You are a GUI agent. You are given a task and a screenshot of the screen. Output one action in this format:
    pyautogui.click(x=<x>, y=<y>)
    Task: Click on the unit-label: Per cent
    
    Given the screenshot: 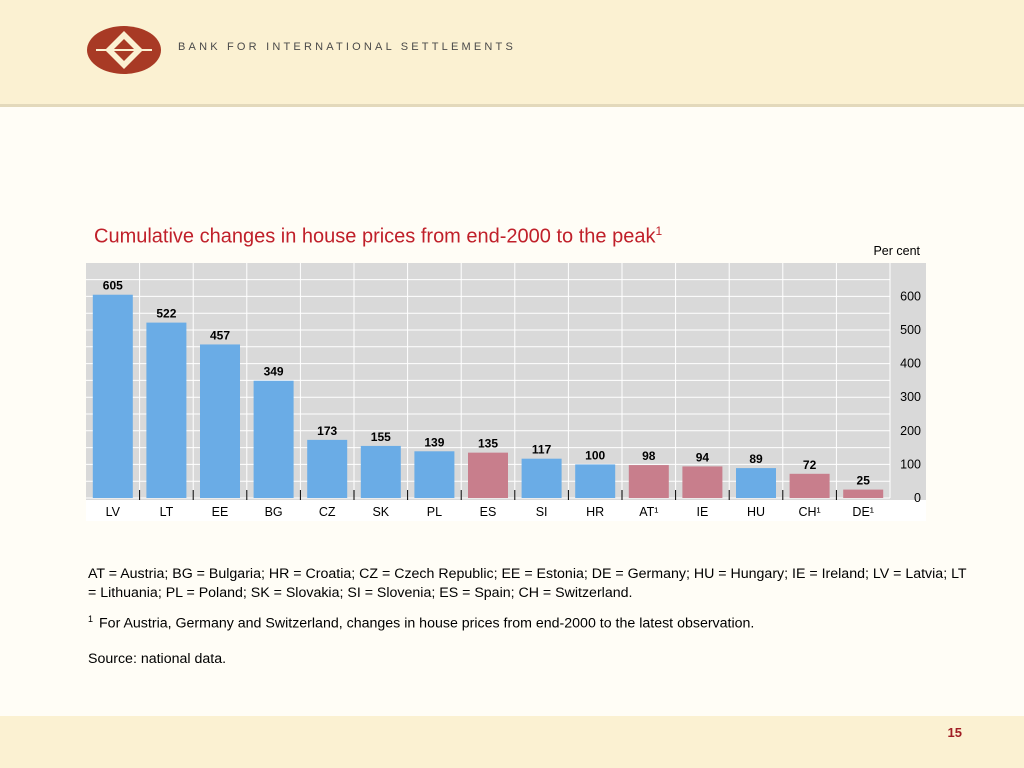 What is the action you would take?
    pyautogui.click(x=896, y=251)
    